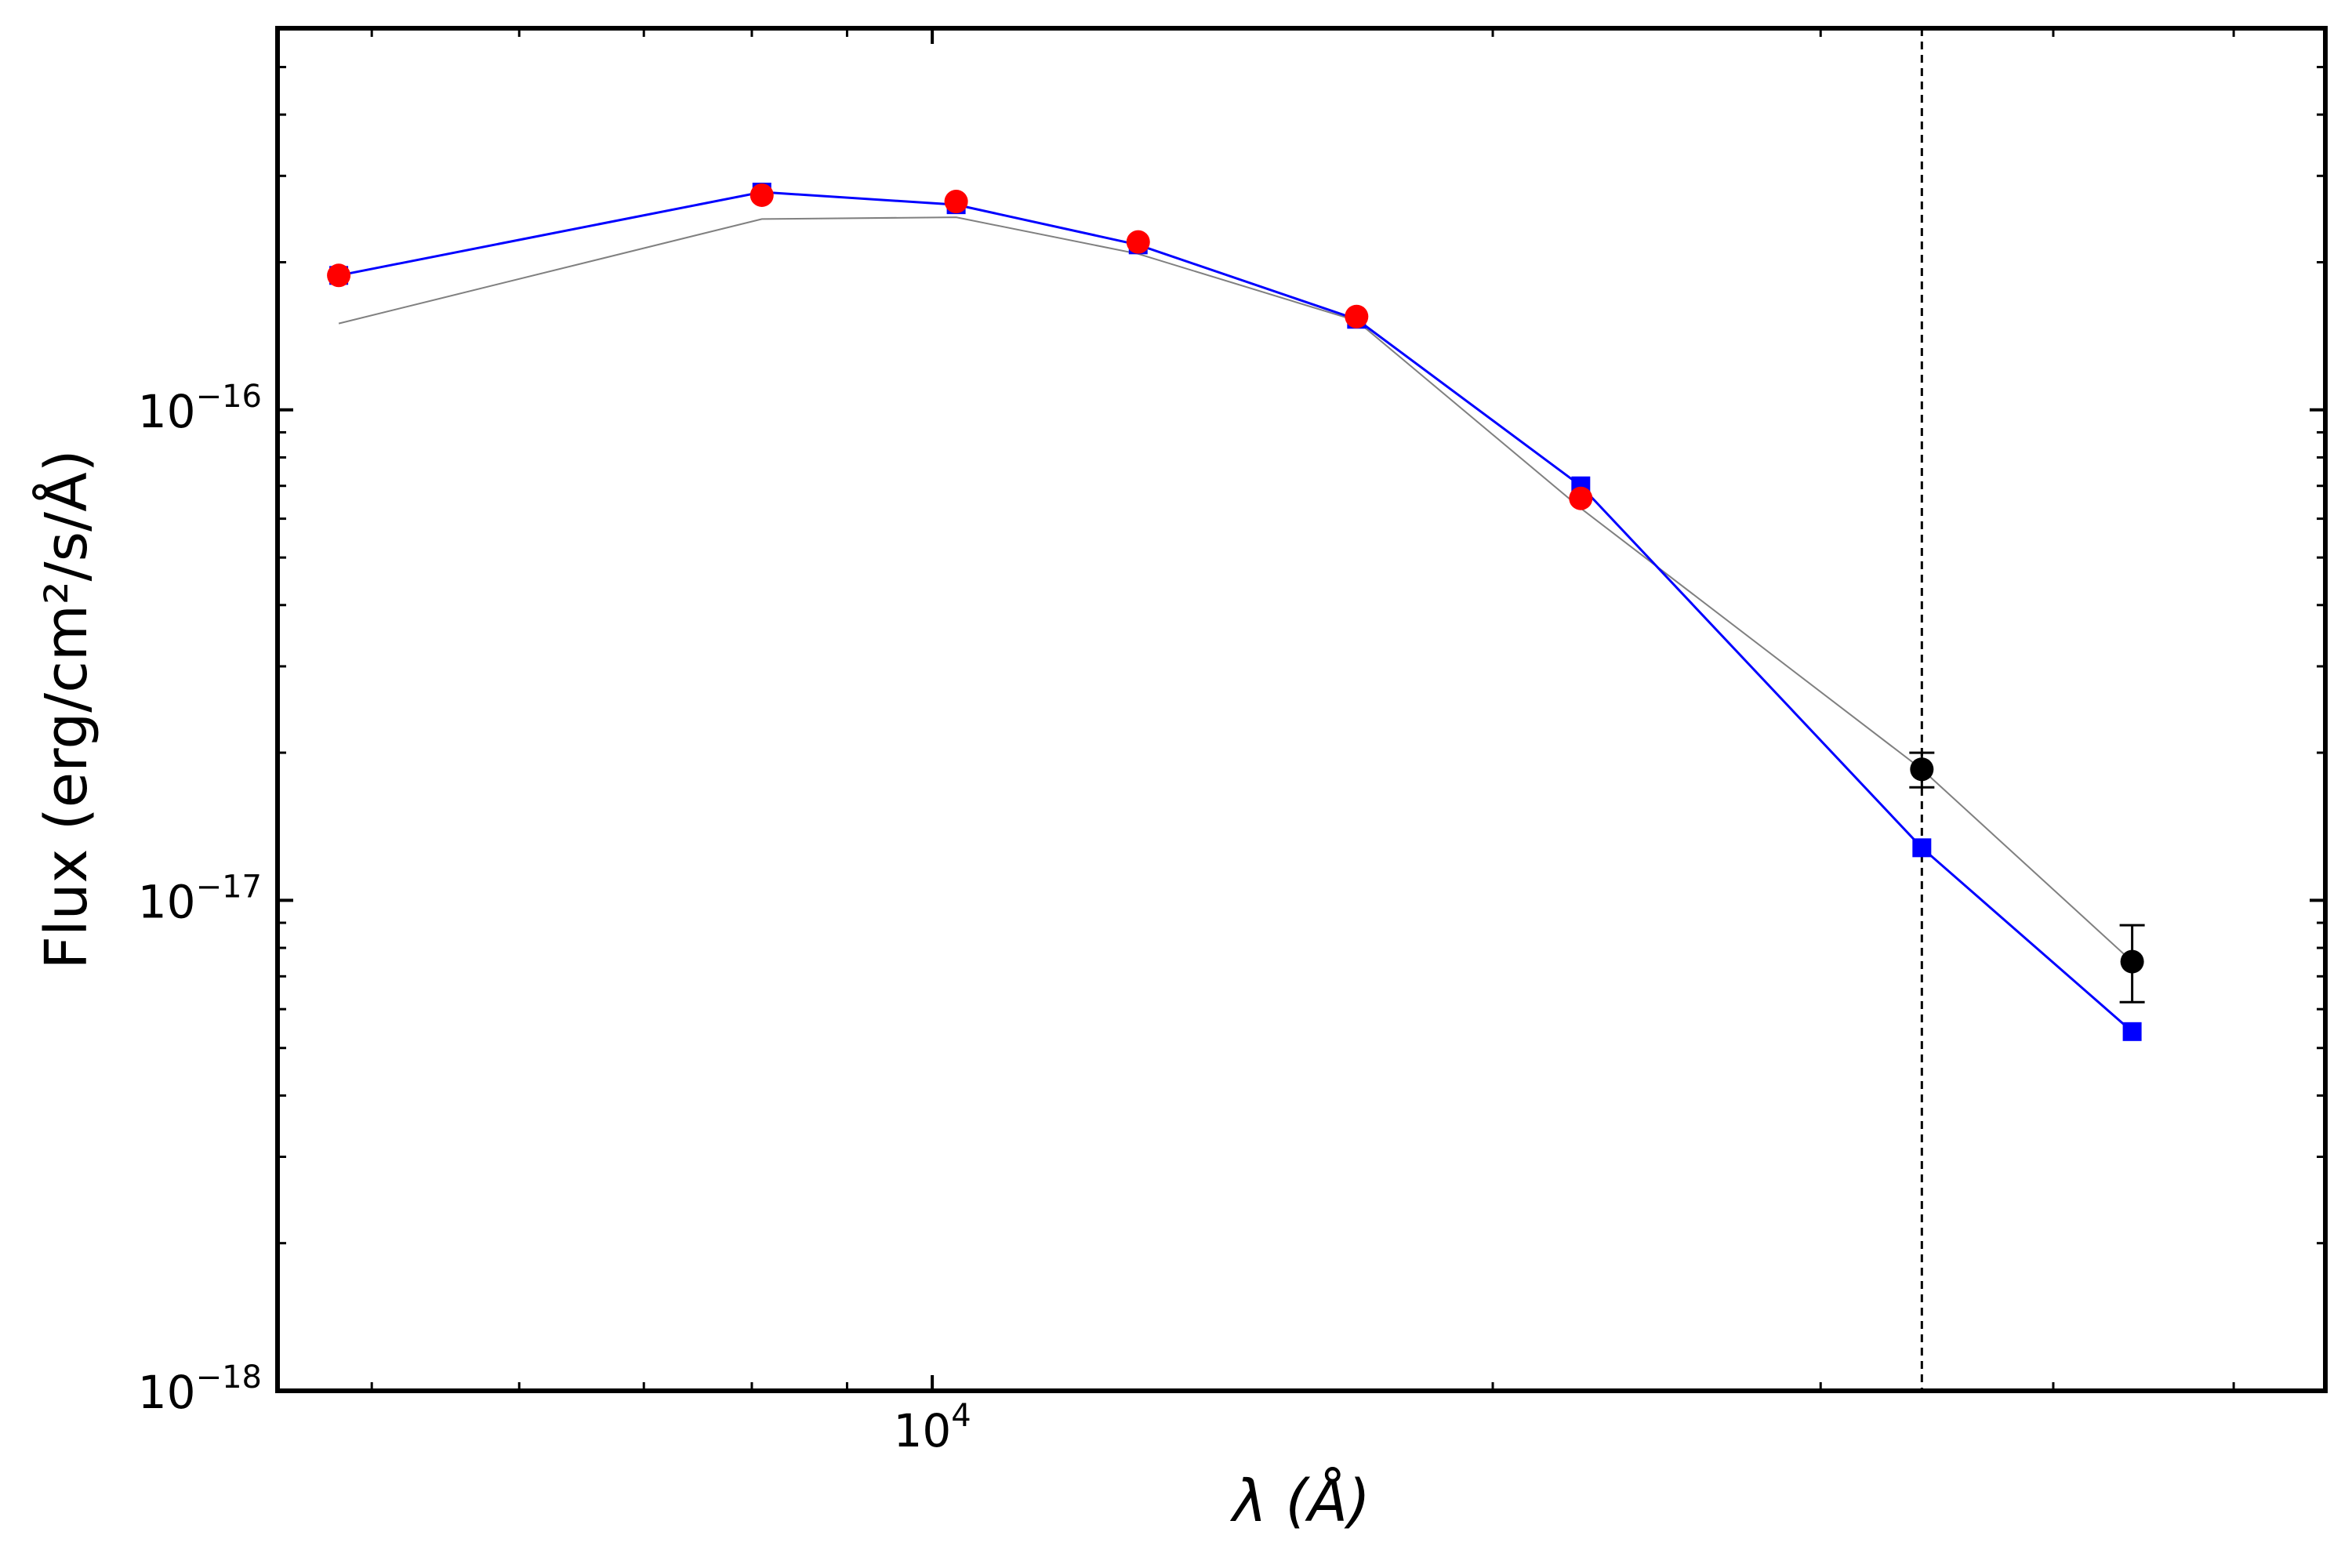 Image resolution: width=2352 pixels, height=1568 pixels. I want to click on y-tick-label-2: 10−16, so click(200, 408).